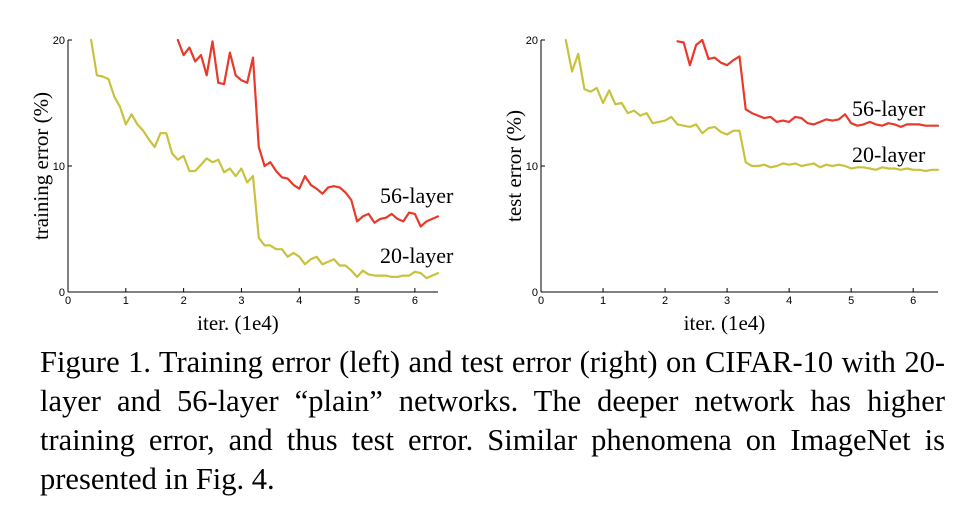  Describe the element at coordinates (241, 301) in the screenshot. I see `train-x-tick-label: 3` at that location.